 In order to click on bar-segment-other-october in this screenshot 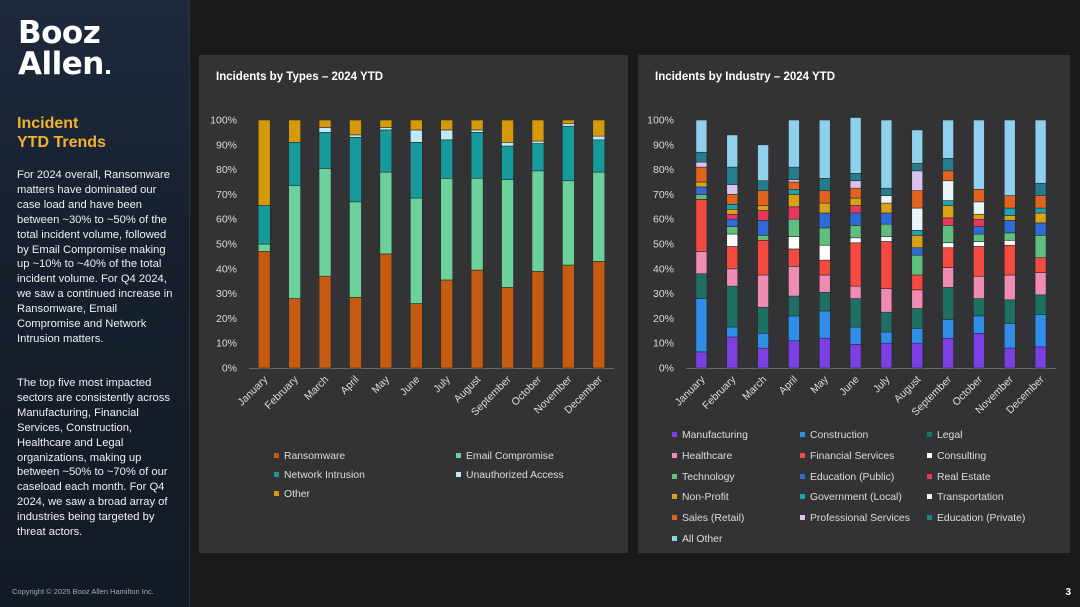, I will do `click(538, 130)`.